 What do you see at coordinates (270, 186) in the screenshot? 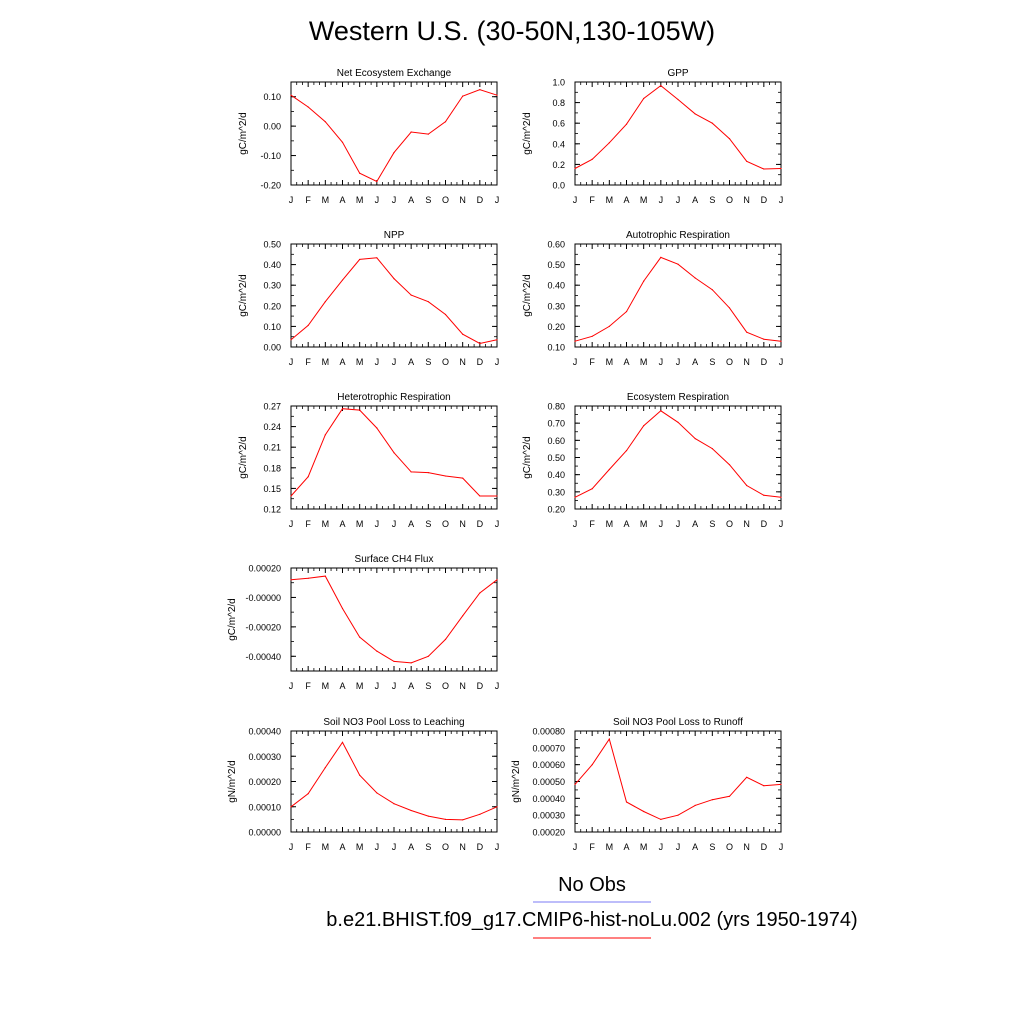
I see `y-tick-label: -0.20` at bounding box center [270, 186].